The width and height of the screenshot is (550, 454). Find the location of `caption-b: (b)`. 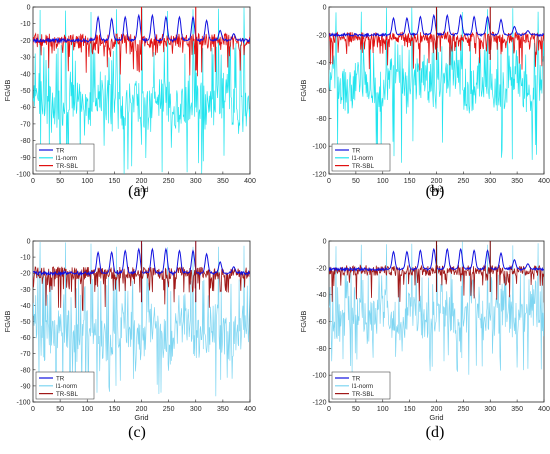

caption-b: (b) is located at coordinates (435, 191).